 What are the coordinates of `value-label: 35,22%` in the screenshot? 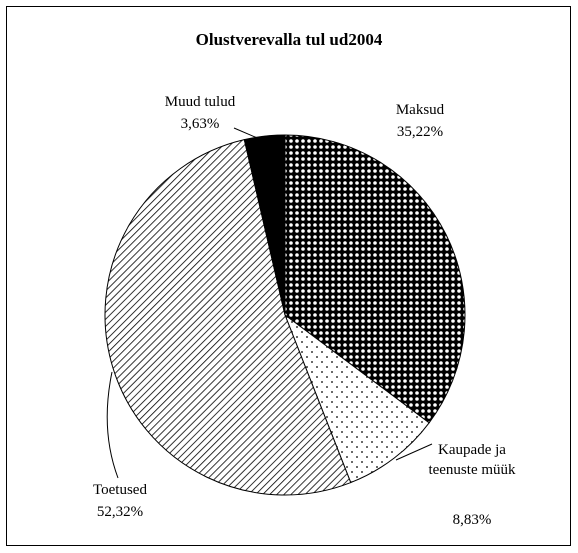 It's located at (420, 132).